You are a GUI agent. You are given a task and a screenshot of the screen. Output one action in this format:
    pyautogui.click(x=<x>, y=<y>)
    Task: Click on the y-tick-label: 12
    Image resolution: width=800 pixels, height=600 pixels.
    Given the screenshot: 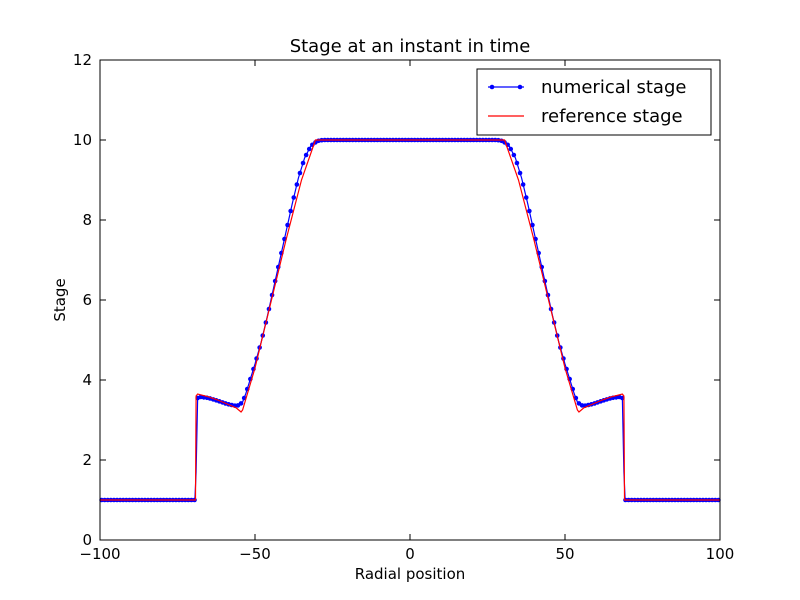 What is the action you would take?
    pyautogui.click(x=82, y=60)
    